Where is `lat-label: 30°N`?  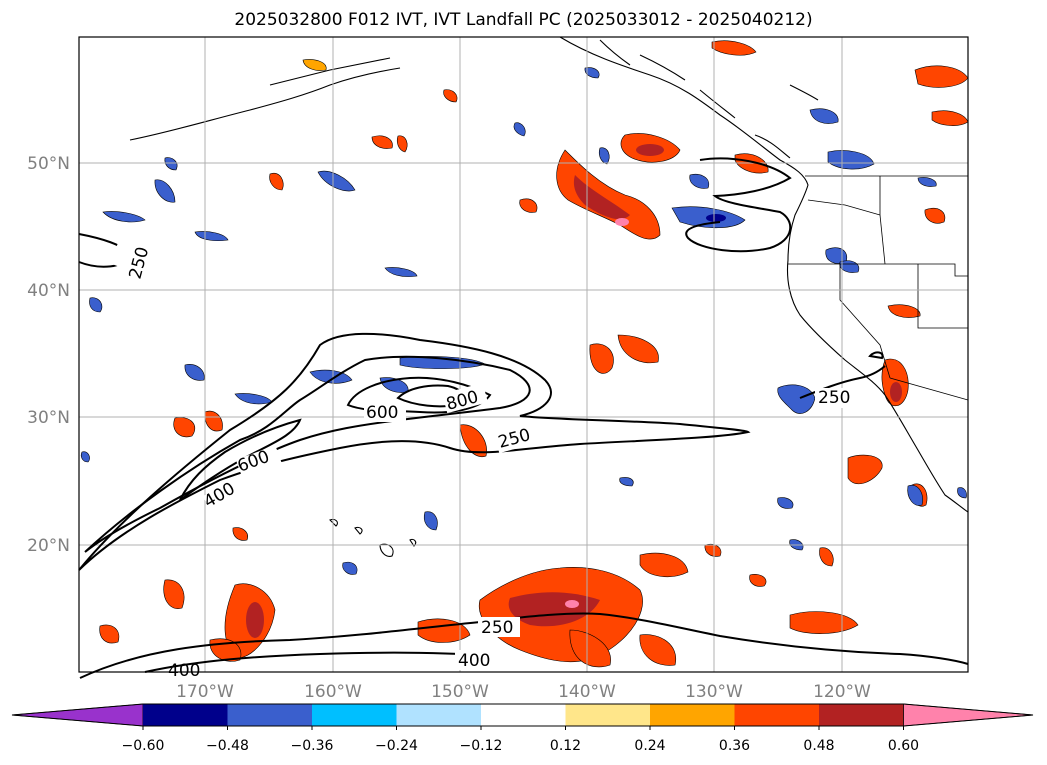
lat-label: 30°N is located at coordinates (48, 418).